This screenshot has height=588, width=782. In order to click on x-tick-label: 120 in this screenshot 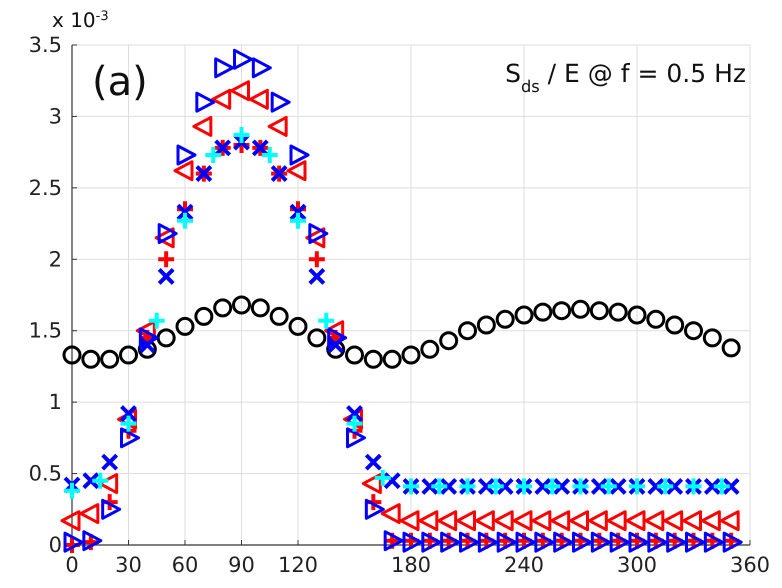, I will do `click(298, 565)`.